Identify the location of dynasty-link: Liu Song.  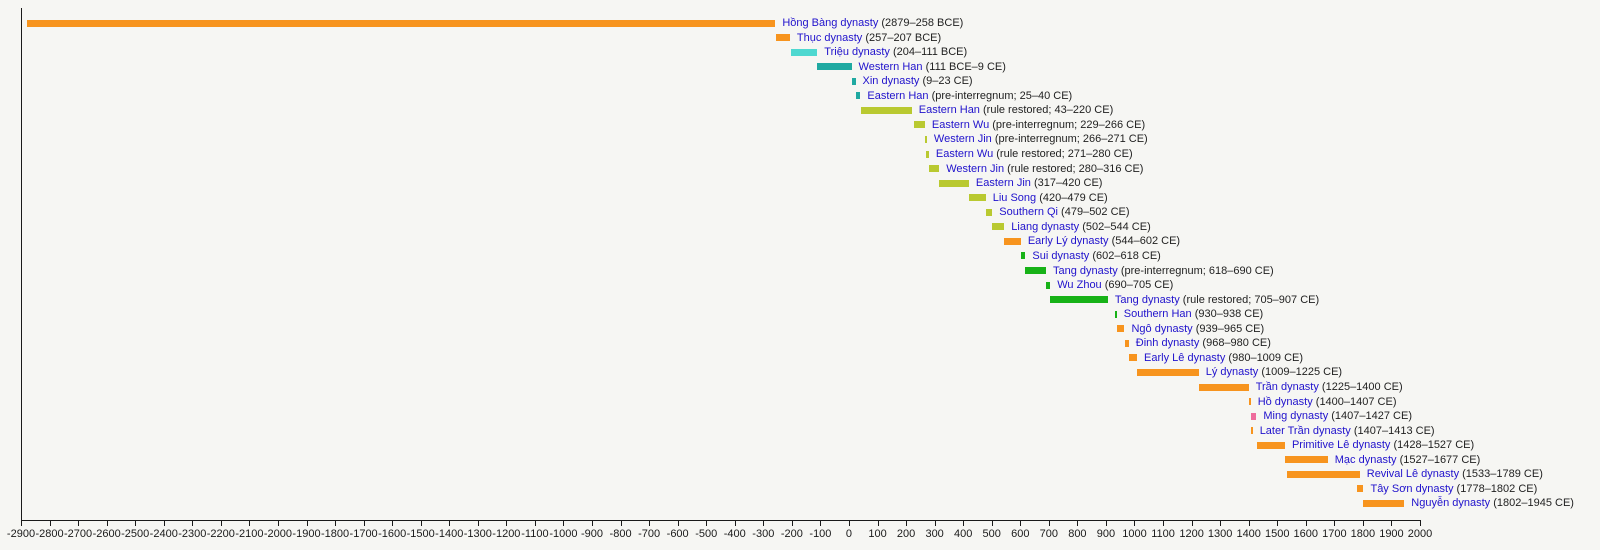
(1014, 197).